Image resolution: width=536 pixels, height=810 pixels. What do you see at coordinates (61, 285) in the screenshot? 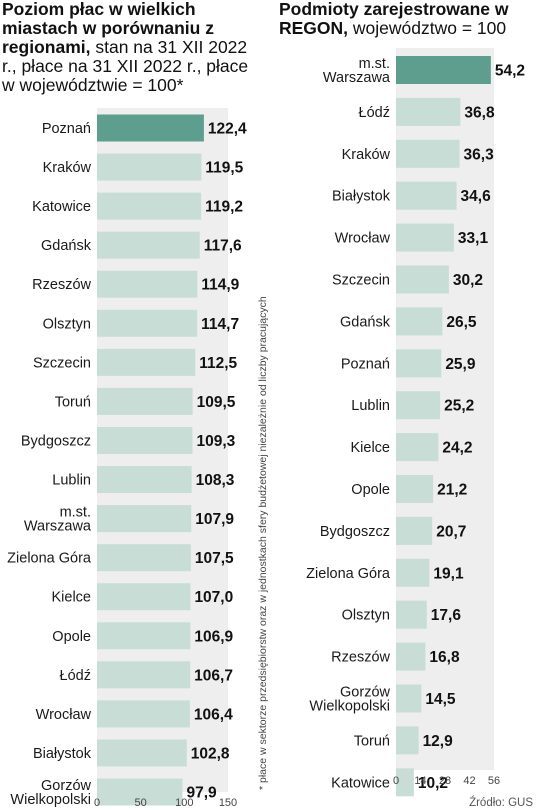
I see `left-chart-category-label: Rzeszów` at bounding box center [61, 285].